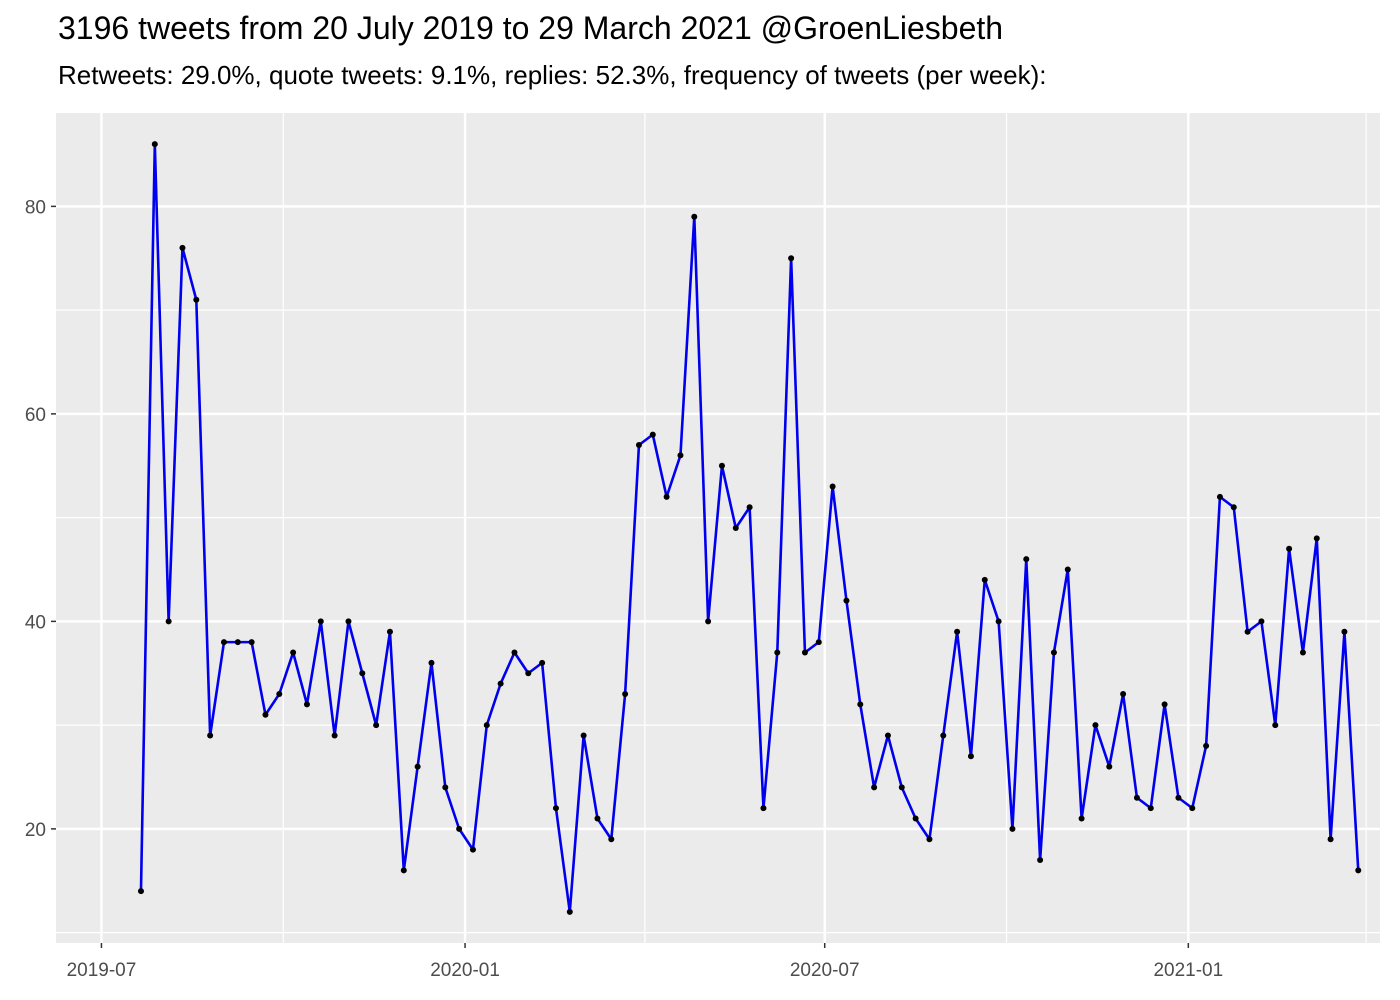  Describe the element at coordinates (35, 415) in the screenshot. I see `y-tick-label: 60` at that location.